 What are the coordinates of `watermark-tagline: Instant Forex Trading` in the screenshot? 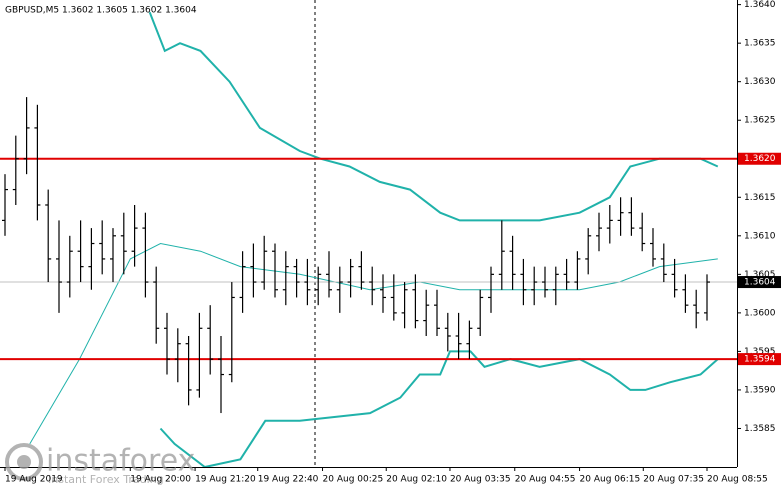 It's located at (106, 479).